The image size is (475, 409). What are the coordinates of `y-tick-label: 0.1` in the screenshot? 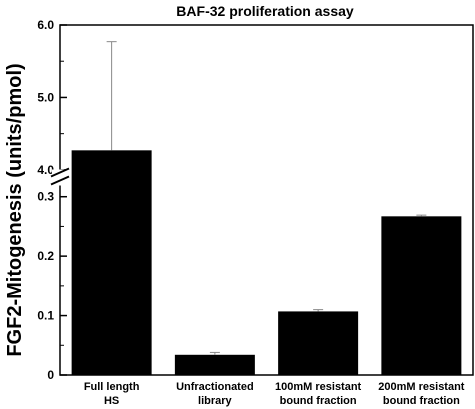 It's located at (45, 316).